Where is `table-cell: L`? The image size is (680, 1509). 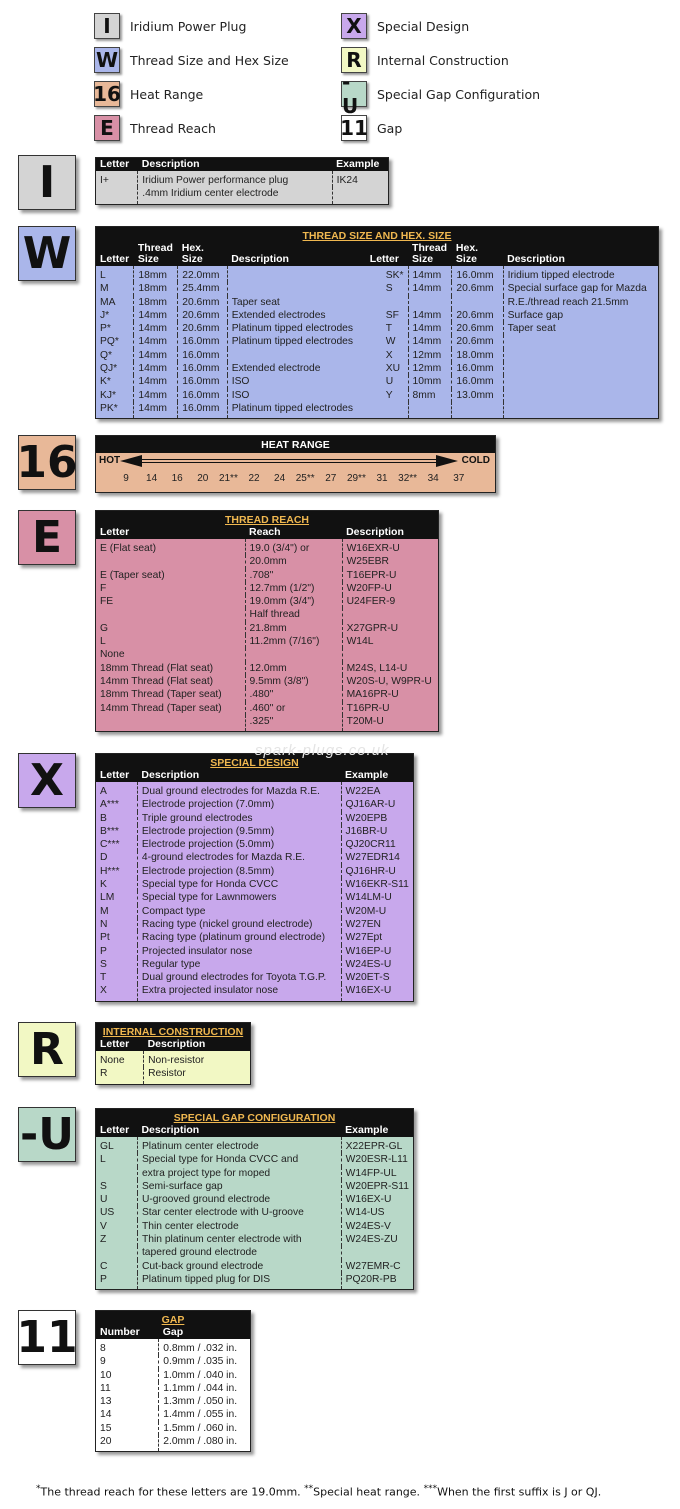 table-cell: L is located at coordinates (103, 275).